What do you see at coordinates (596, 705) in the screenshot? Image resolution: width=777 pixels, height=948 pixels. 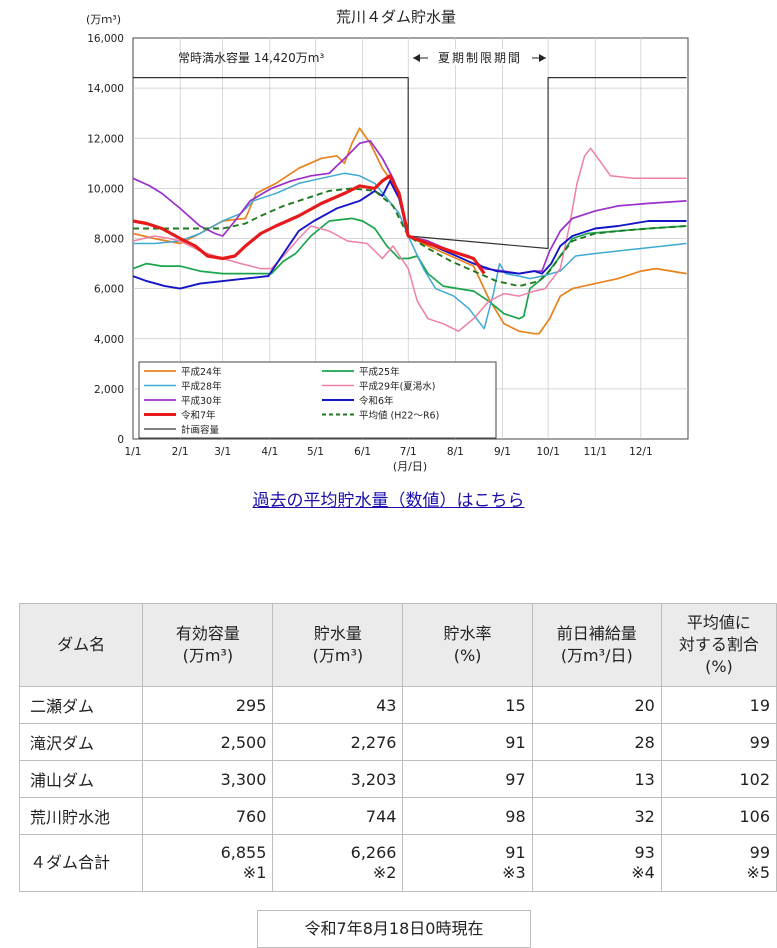 I see `value-cell: 20` at bounding box center [596, 705].